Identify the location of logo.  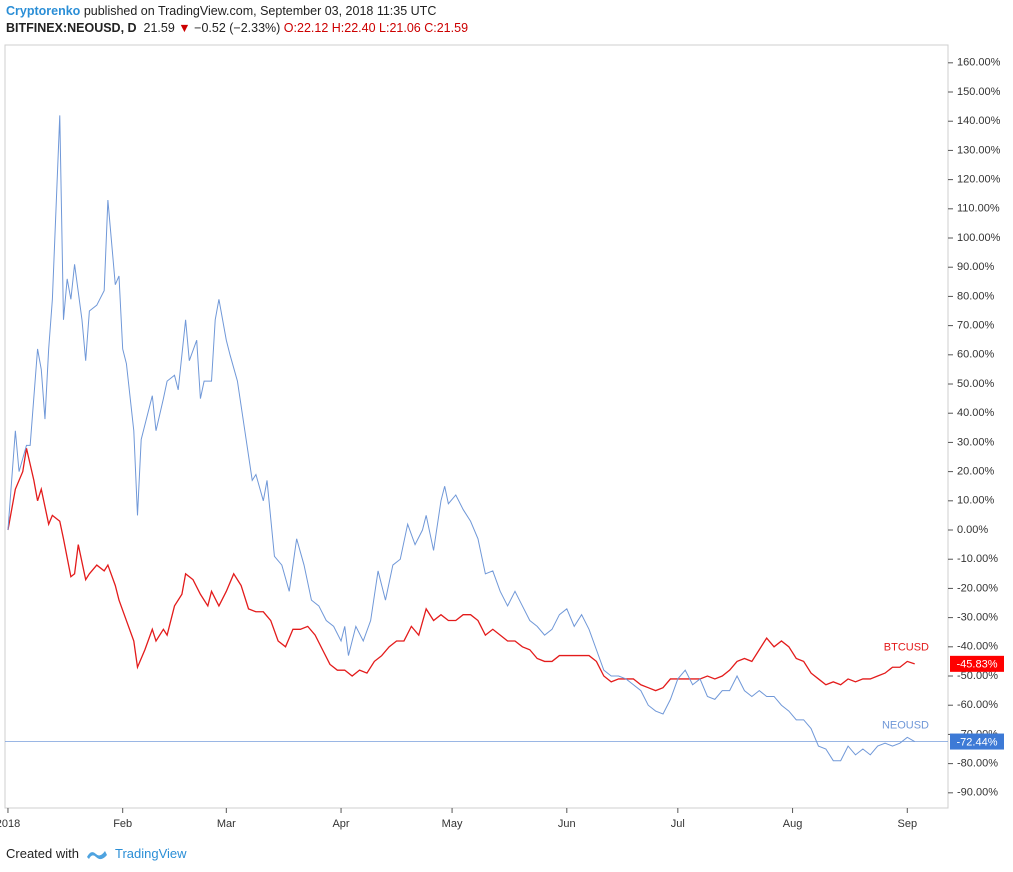
(96, 854).